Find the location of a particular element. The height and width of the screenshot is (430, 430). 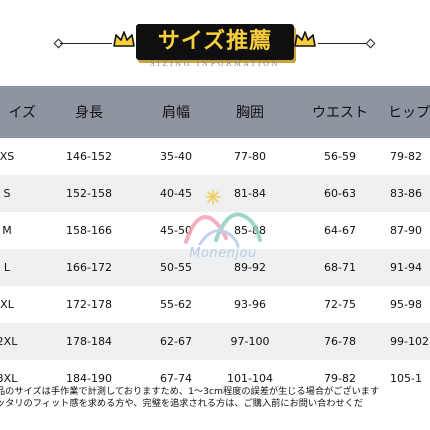

table-cell: 166-172 is located at coordinates (89, 267).